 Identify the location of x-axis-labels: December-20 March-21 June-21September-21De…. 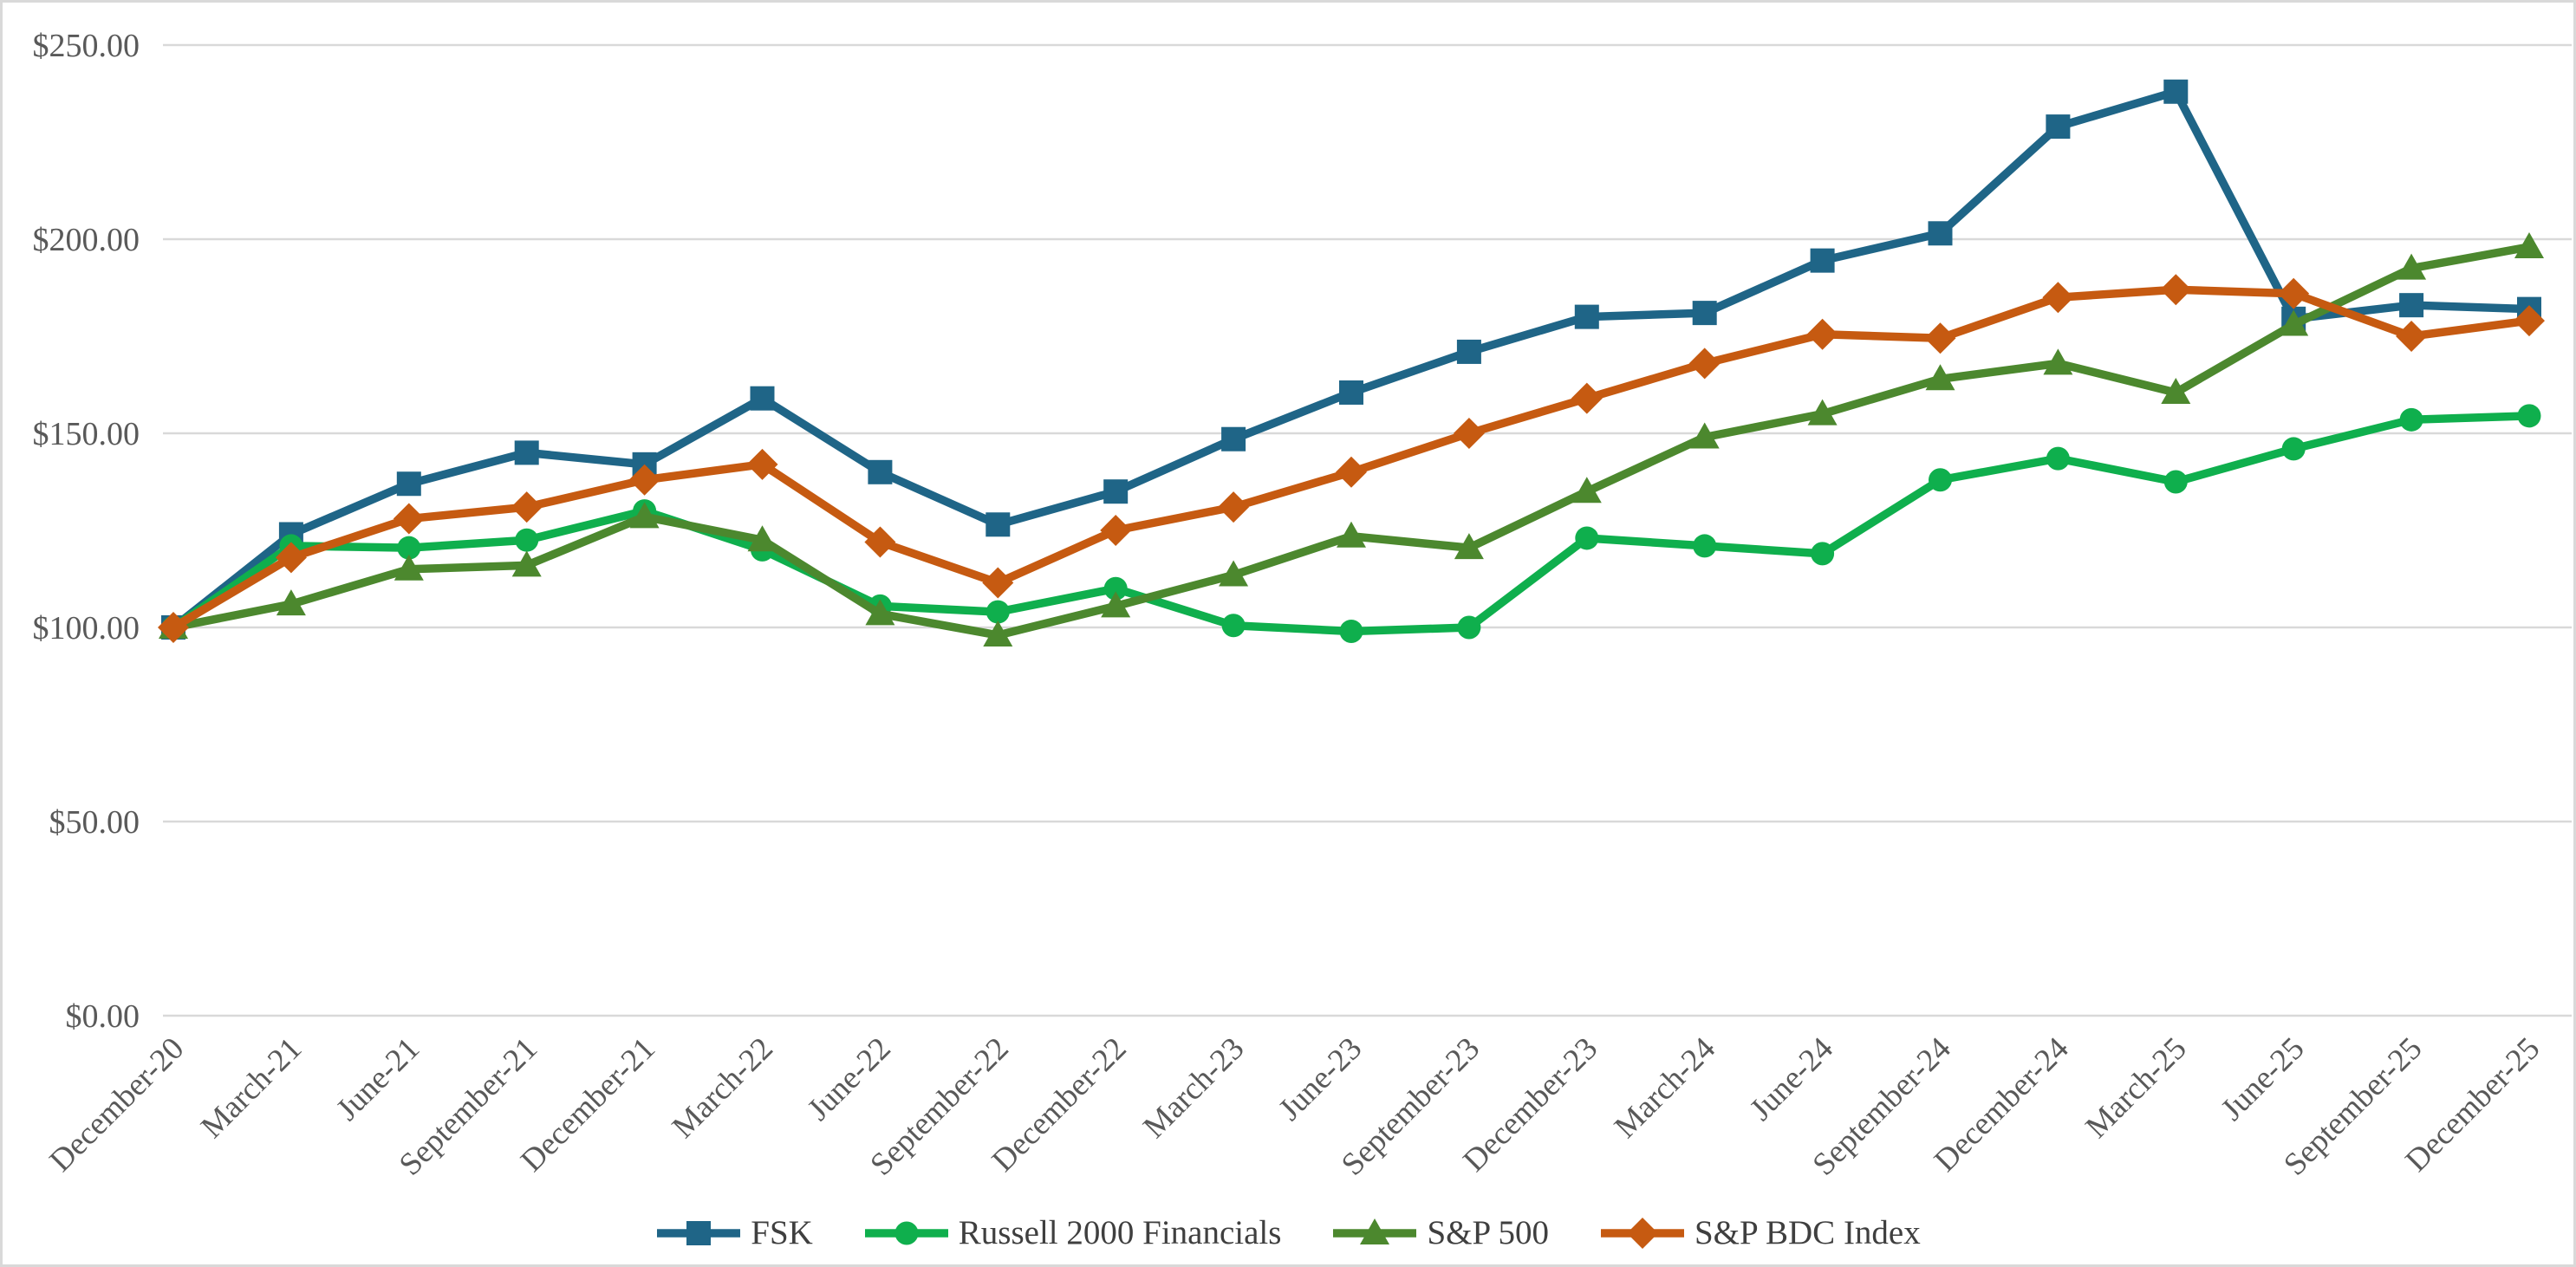
(1295, 1106).